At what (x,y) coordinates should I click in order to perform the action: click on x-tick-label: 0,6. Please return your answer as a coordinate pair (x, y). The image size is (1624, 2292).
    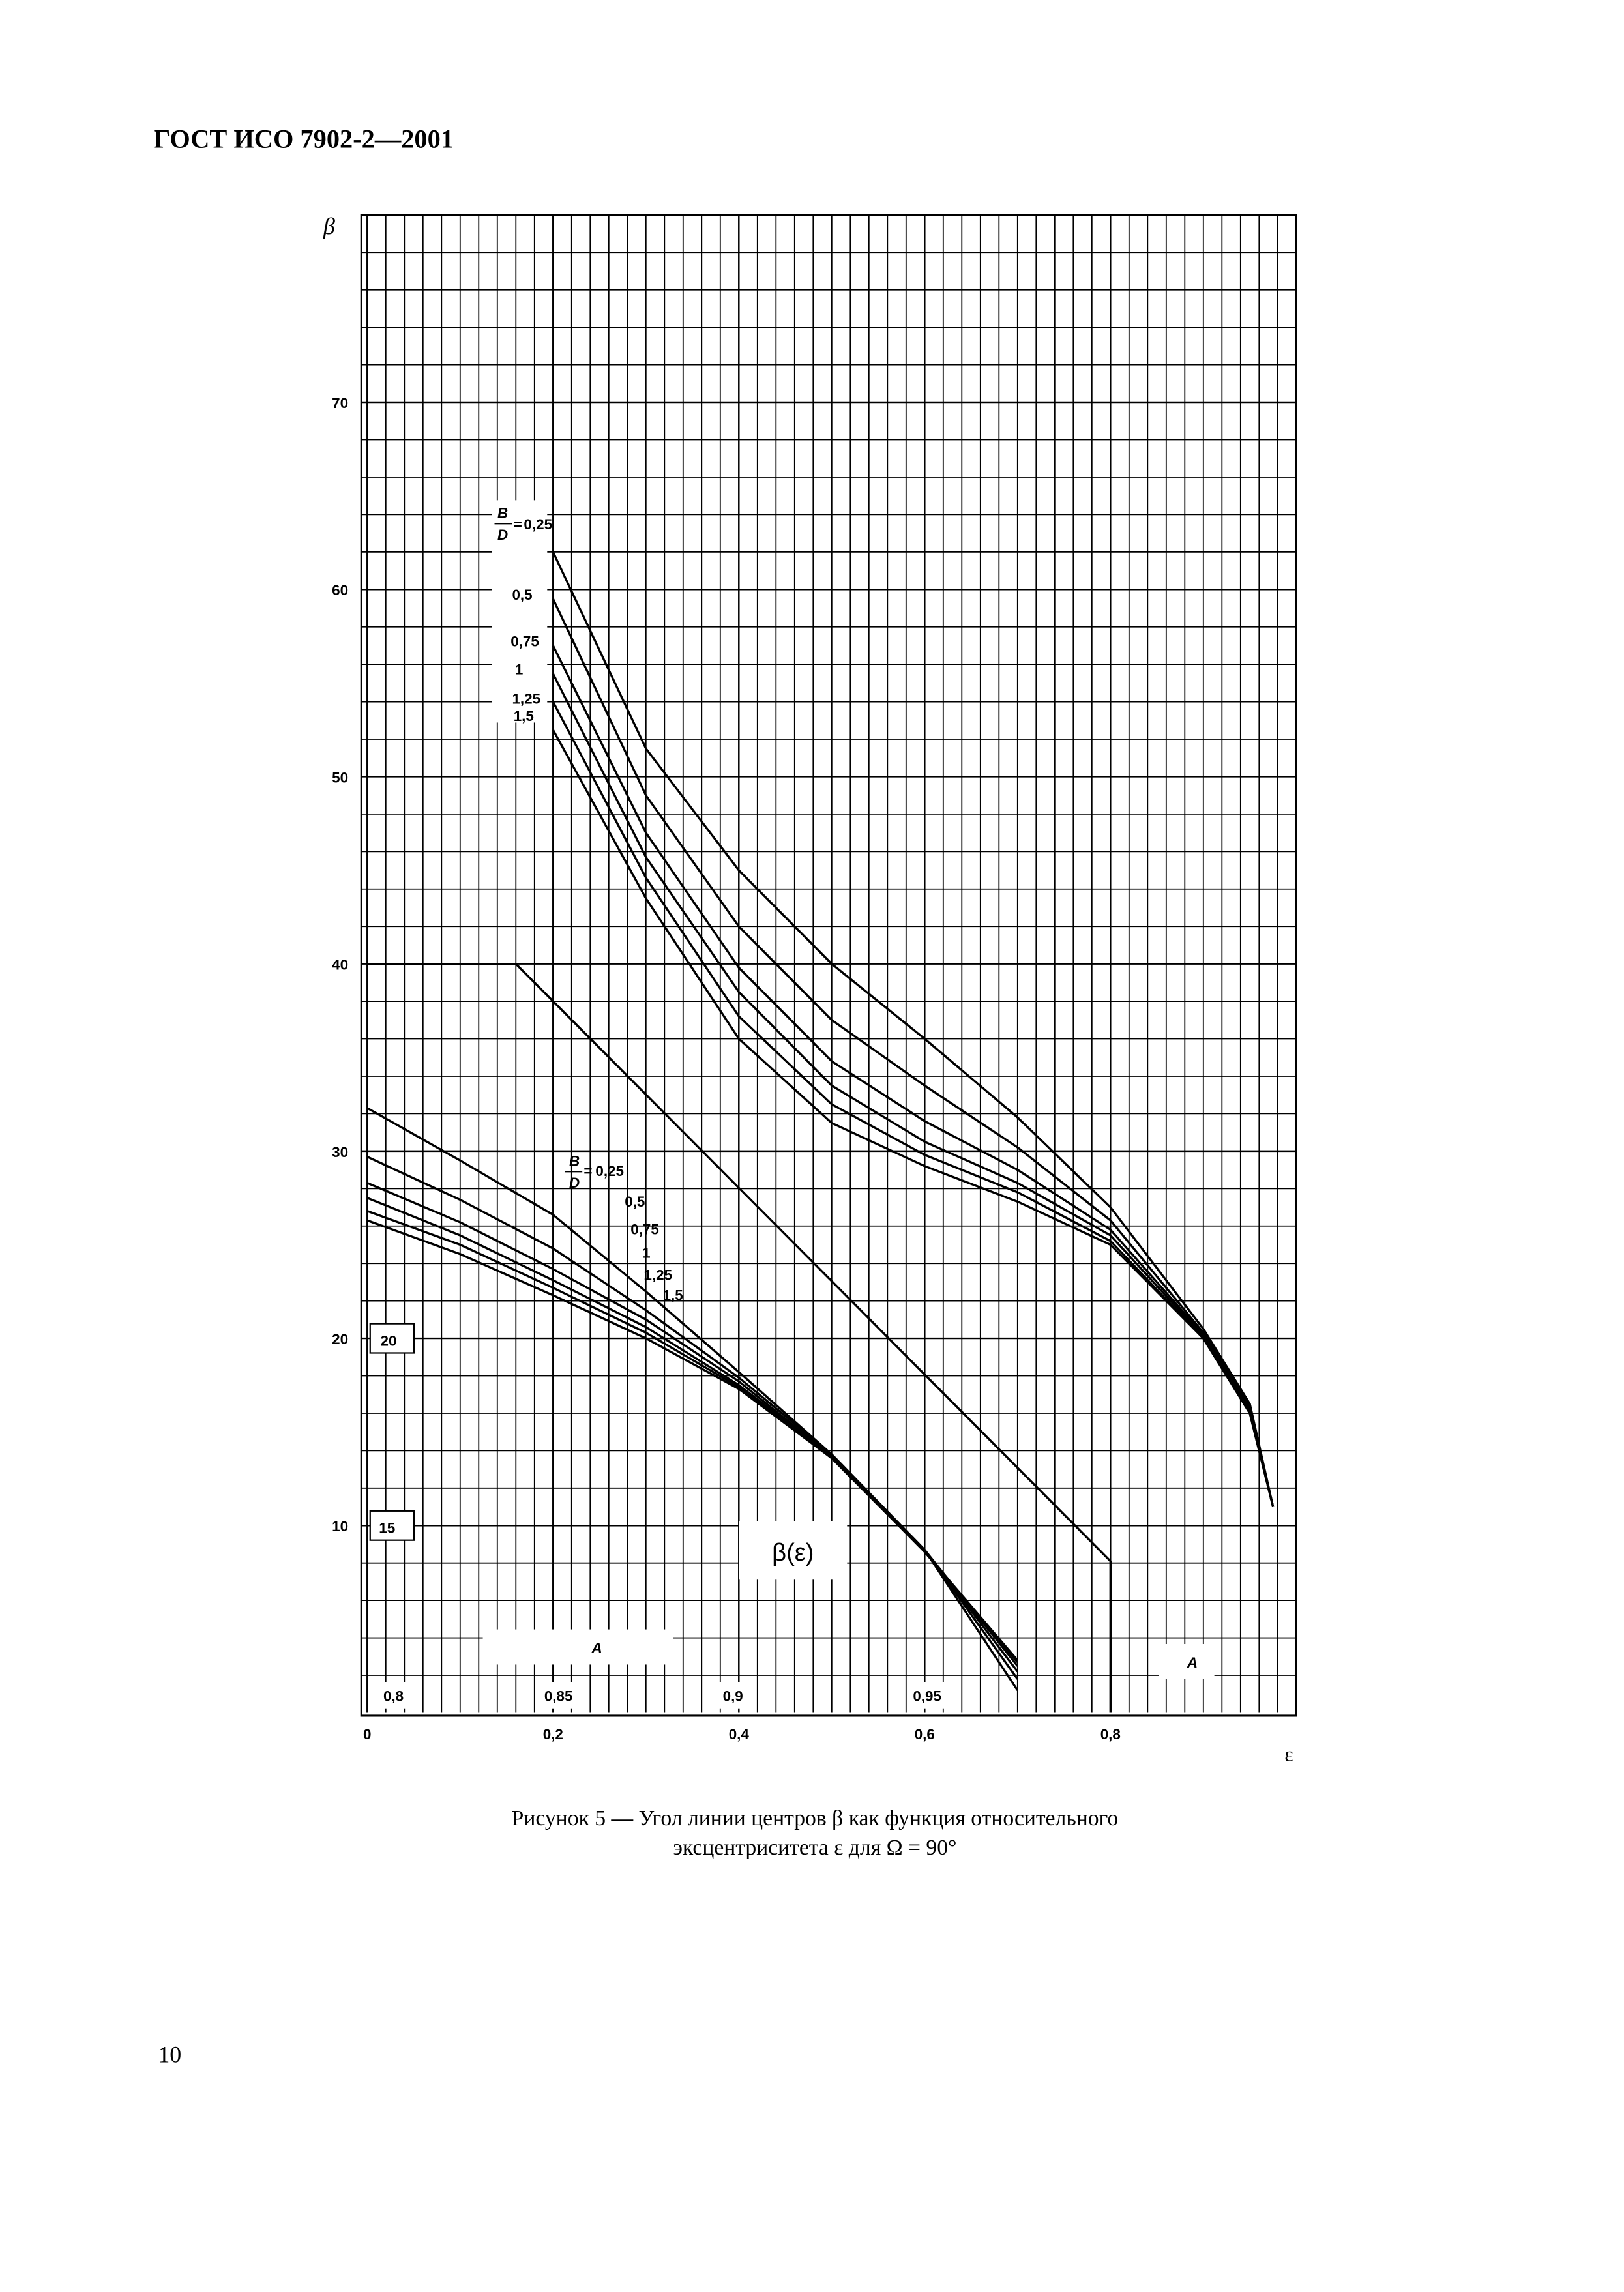
    Looking at the image, I should click on (925, 1734).